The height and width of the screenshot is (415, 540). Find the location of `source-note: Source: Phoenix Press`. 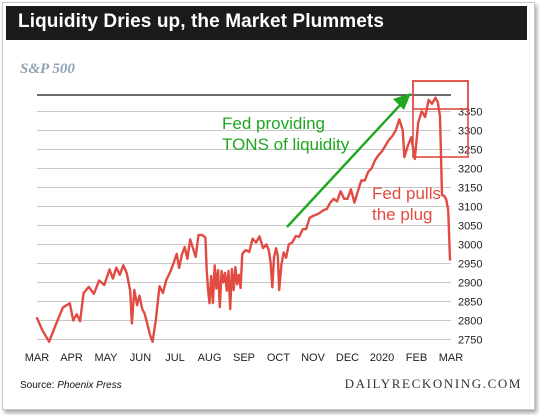

source-note: Source: Phoenix Press is located at coordinates (71, 385).